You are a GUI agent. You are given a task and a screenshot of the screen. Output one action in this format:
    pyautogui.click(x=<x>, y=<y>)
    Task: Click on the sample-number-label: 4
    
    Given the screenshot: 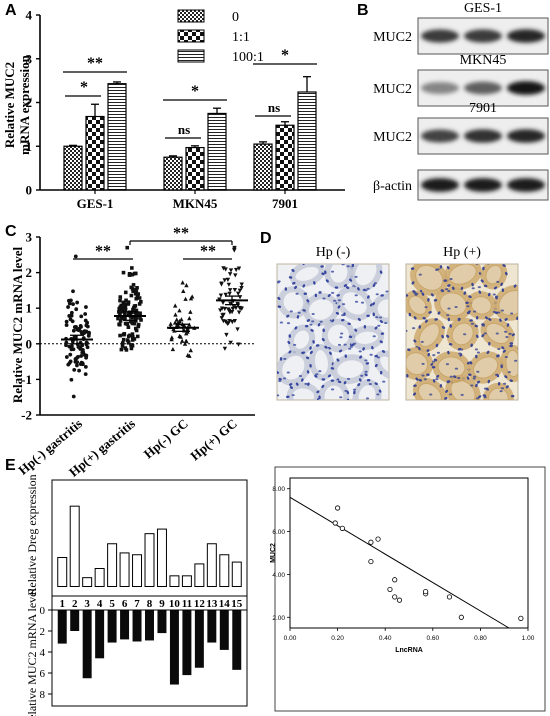 What is the action you would take?
    pyautogui.click(x=100, y=604)
    